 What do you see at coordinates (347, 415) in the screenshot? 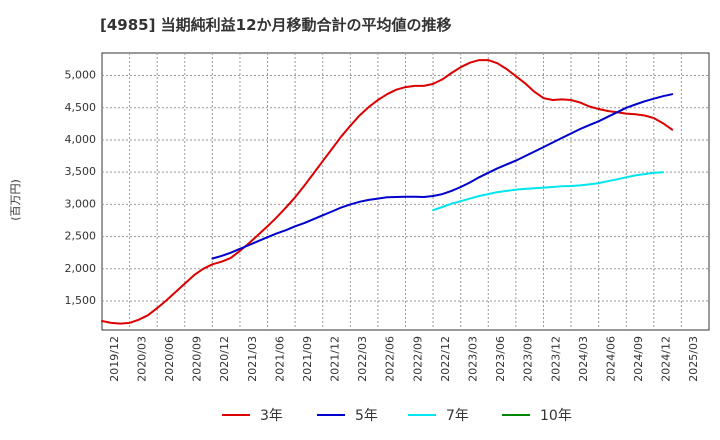
I see `legend-item: 5年` at bounding box center [347, 415].